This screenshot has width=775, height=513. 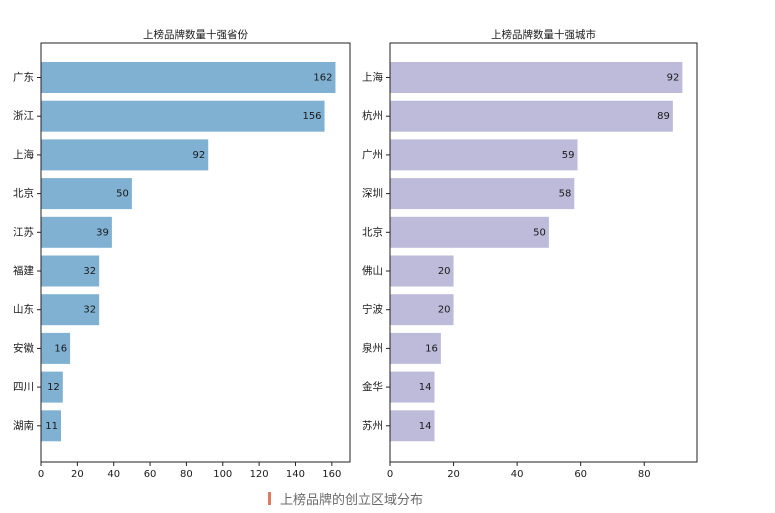 I want to click on bar-value-label: 59, so click(x=568, y=155).